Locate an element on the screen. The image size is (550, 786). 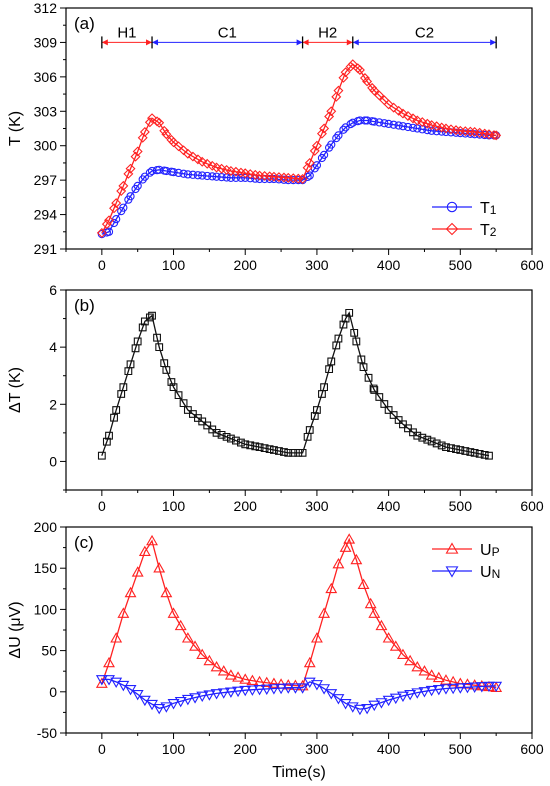
x-tick-label: 500 is located at coordinates (461, 506).